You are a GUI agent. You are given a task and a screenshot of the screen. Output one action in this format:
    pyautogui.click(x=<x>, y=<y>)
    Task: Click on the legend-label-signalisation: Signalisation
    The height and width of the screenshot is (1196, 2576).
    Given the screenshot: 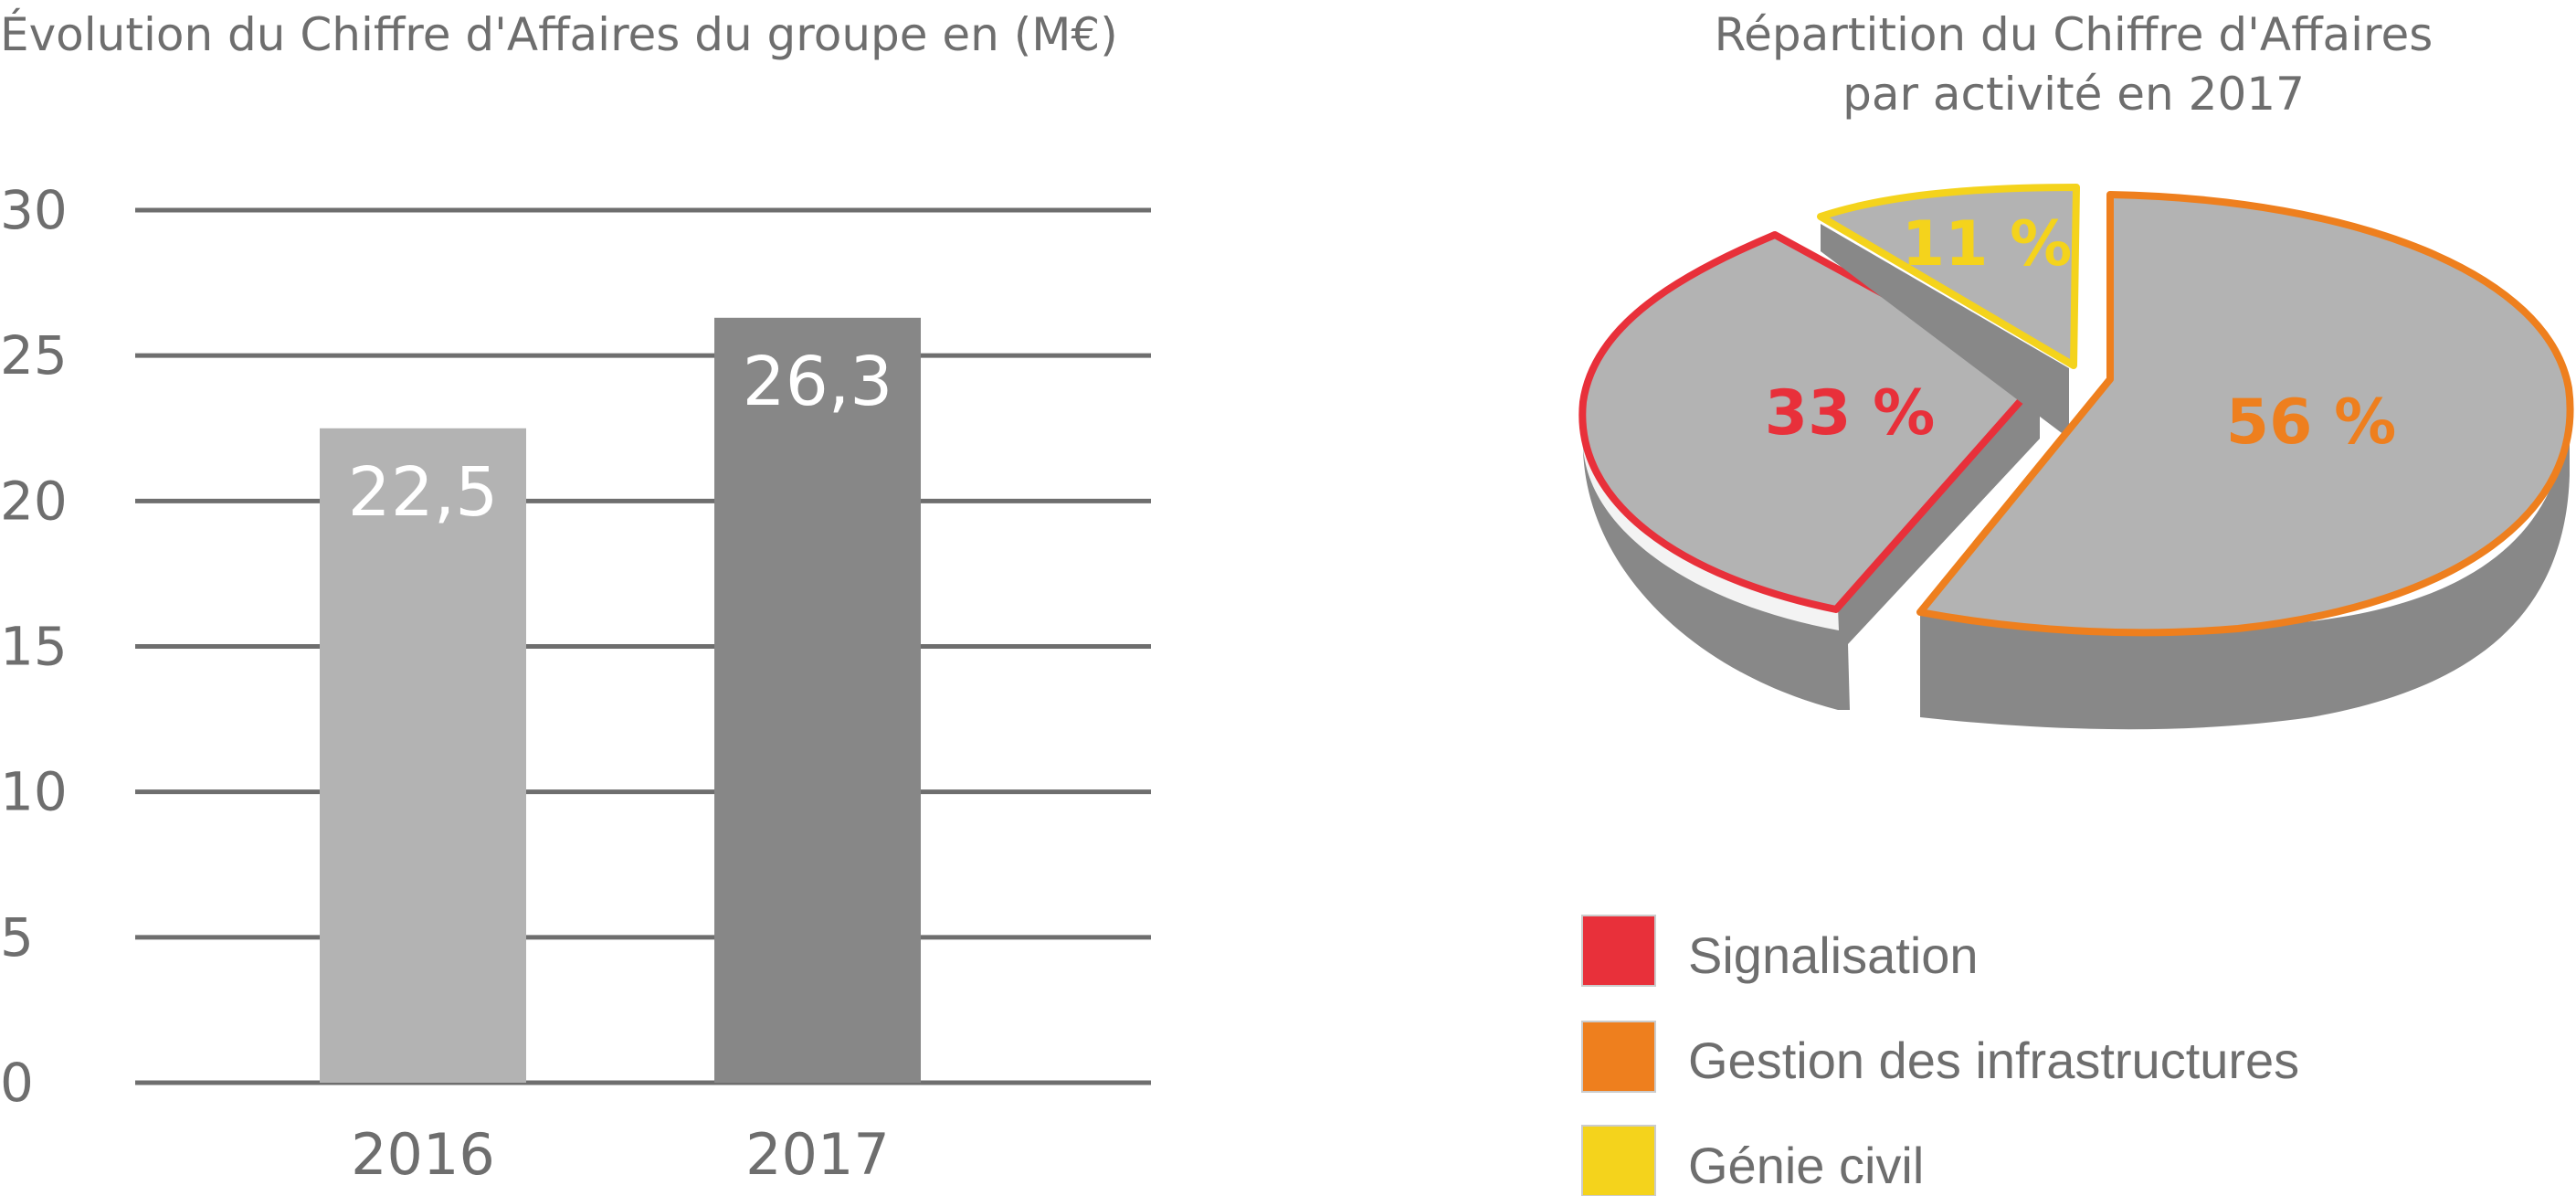 What is the action you would take?
    pyautogui.click(x=1833, y=955)
    